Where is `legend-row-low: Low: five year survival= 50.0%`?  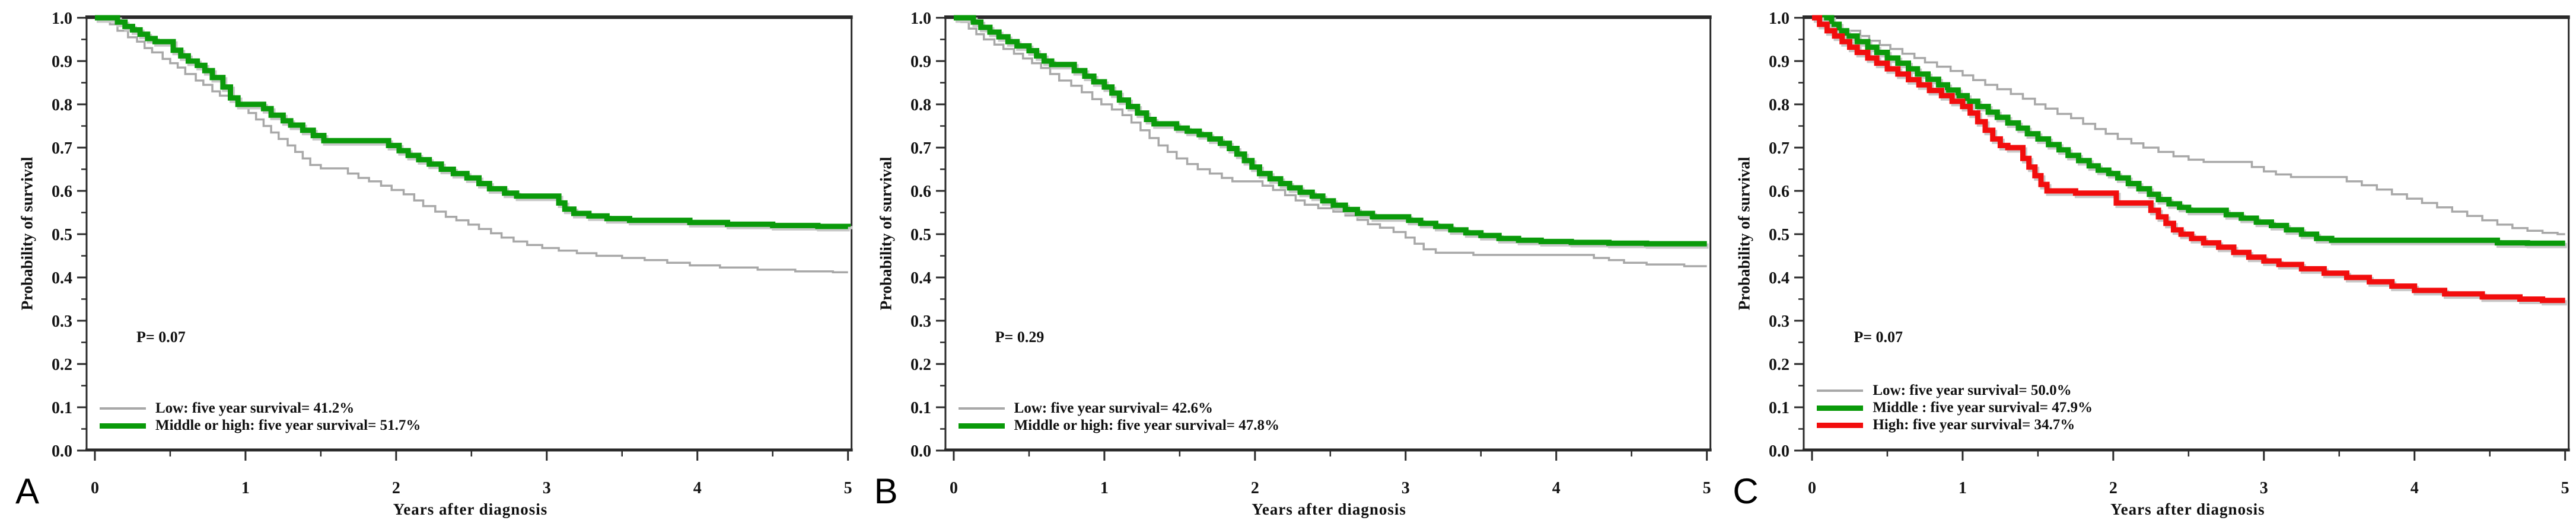 legend-row-low: Low: five year survival= 50.0% is located at coordinates (1955, 390).